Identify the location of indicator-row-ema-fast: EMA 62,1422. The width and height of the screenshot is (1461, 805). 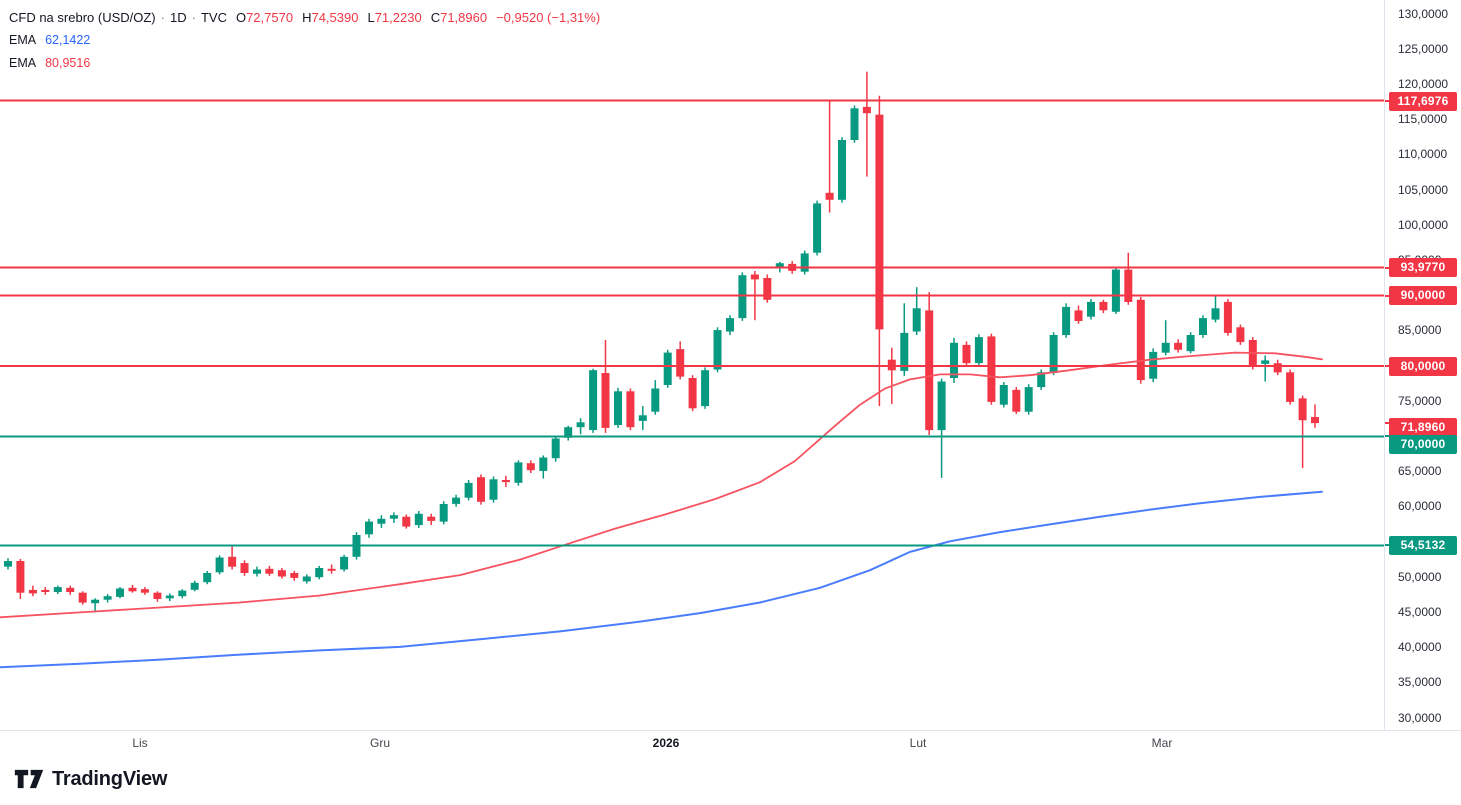
(304, 40).